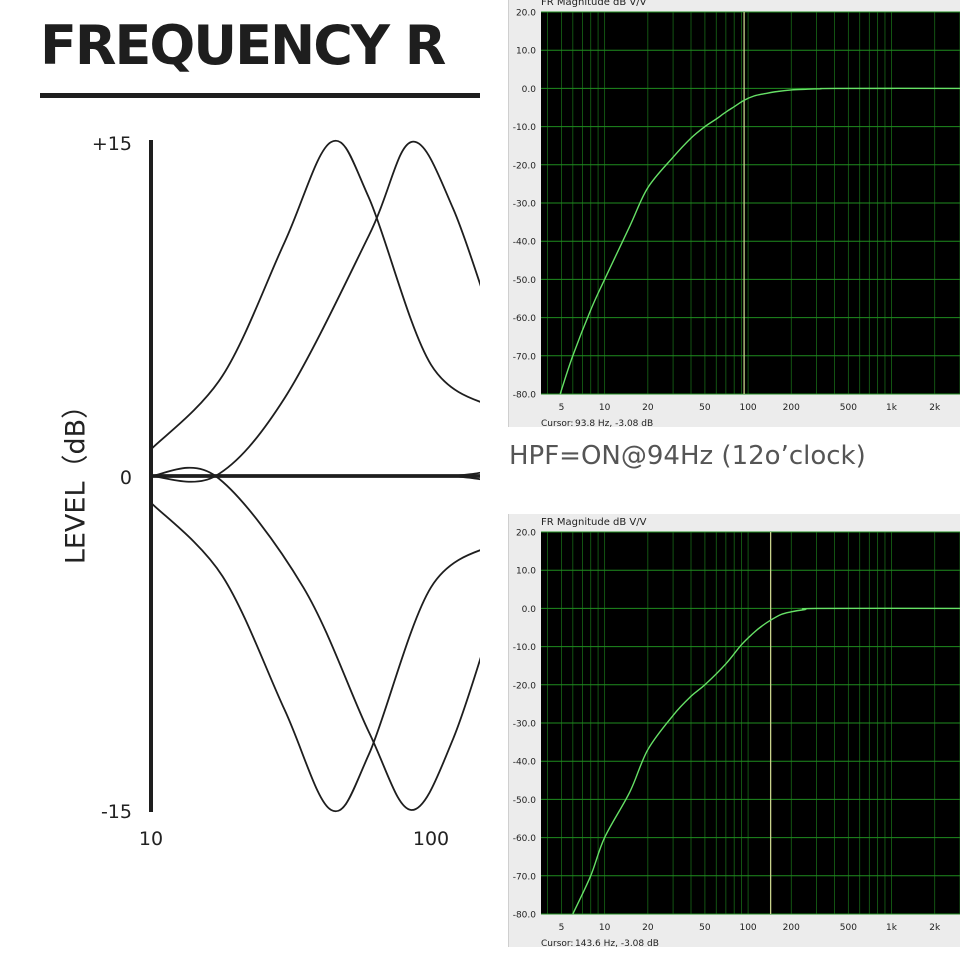  Describe the element at coordinates (126, 478) in the screenshot. I see `y-tick-label: 0` at that location.